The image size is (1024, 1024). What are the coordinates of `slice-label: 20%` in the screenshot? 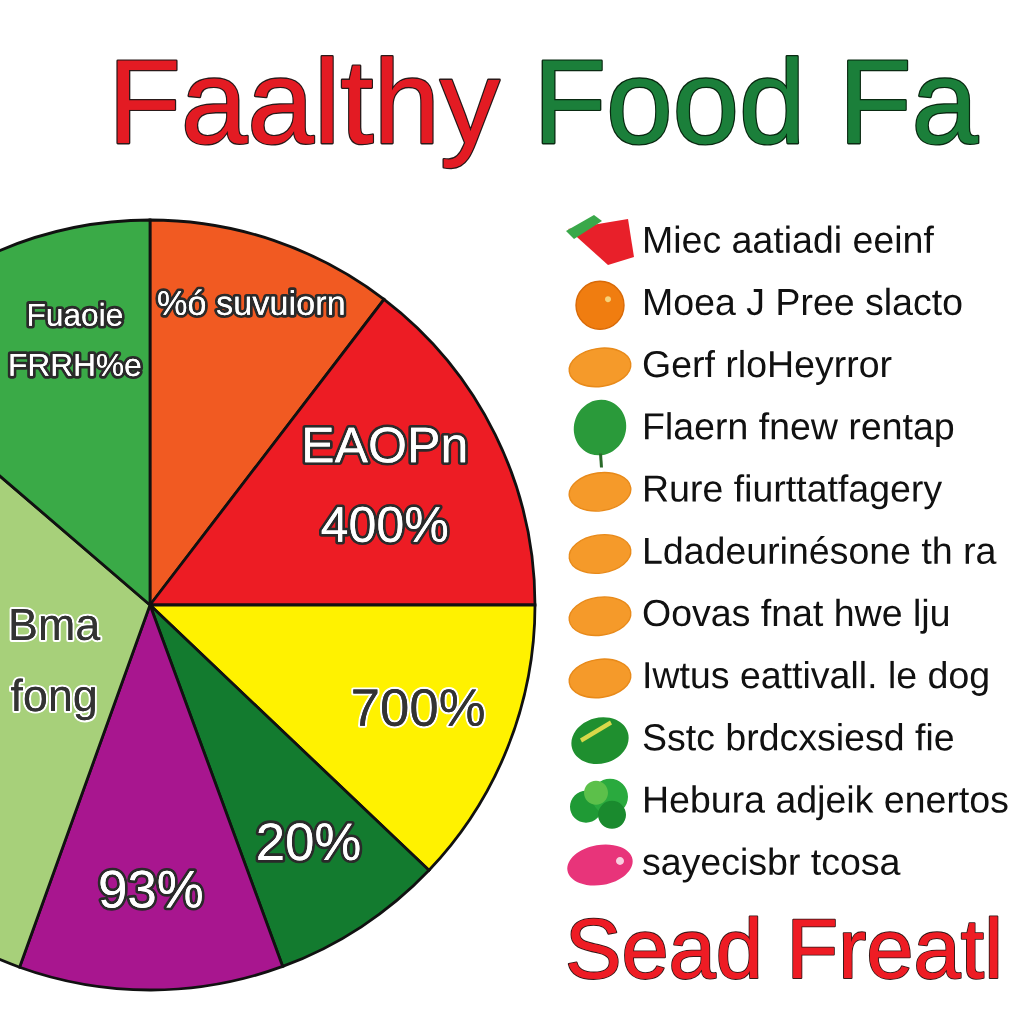 It's located at (309, 842).